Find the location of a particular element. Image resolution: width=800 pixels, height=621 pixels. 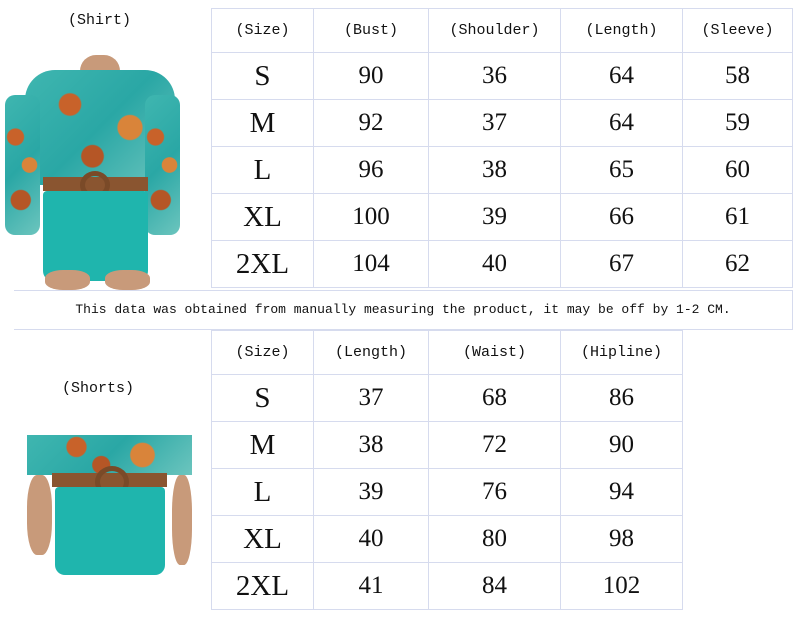

table-row: L 96 38 65 60 is located at coordinates (502, 170).